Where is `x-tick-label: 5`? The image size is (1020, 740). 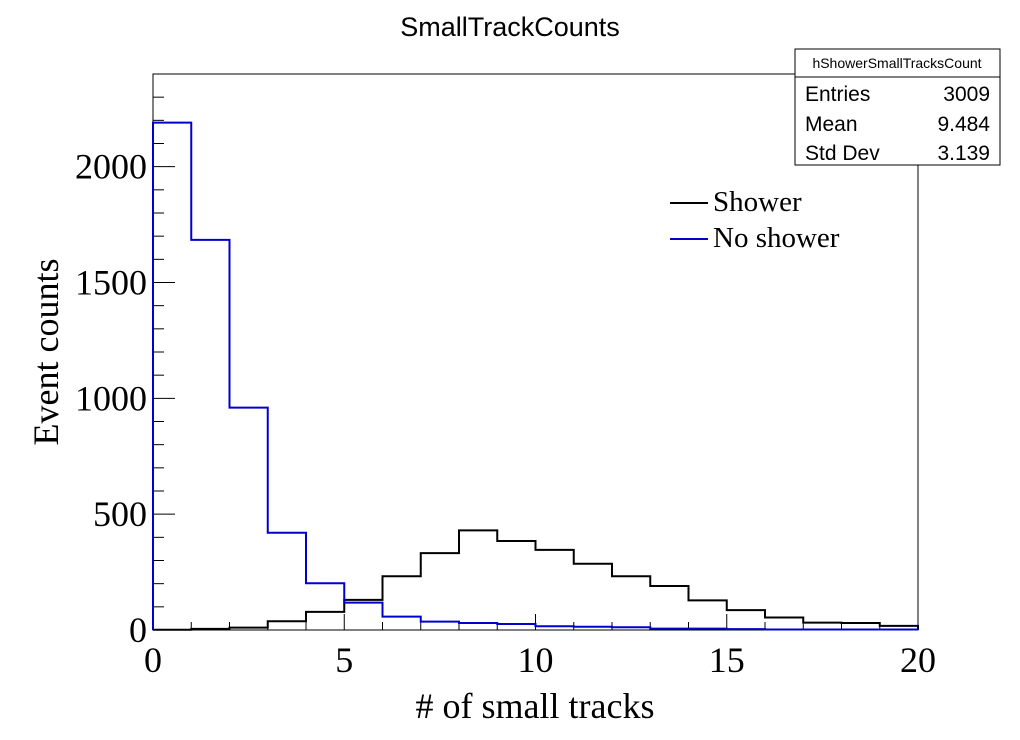
x-tick-label: 5 is located at coordinates (344, 660).